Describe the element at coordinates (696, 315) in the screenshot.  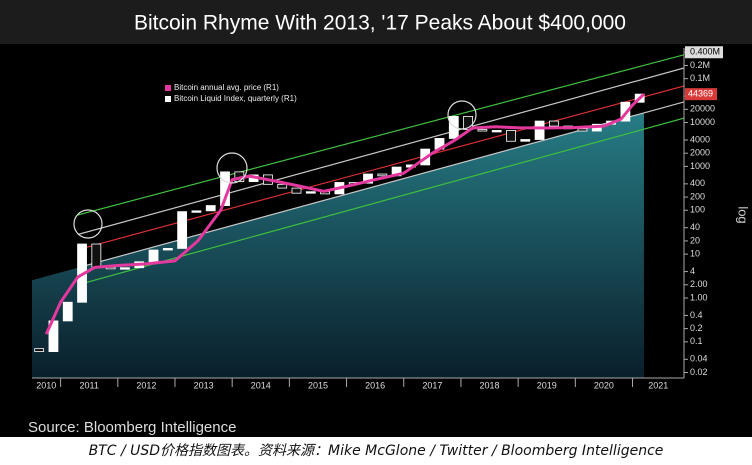
I see `y-tick-label: 0.4` at that location.